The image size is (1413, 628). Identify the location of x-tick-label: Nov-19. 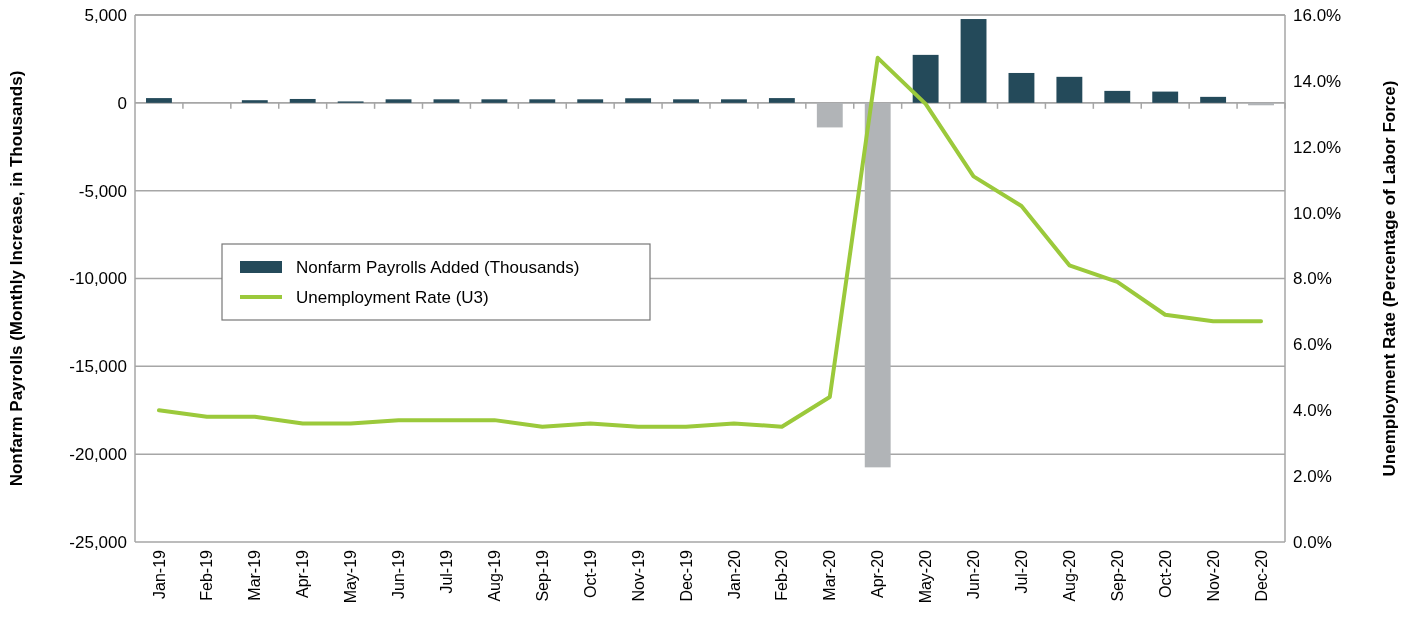
(638, 575).